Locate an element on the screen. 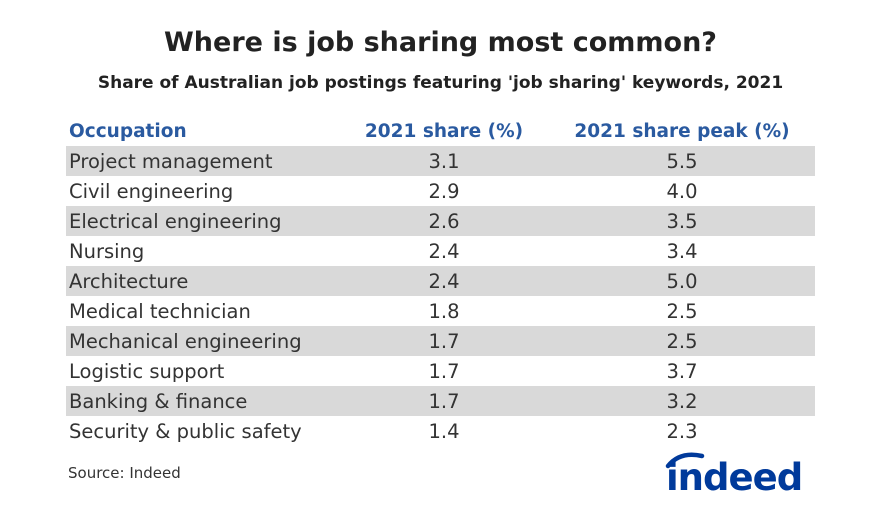  table-row: Architecture 2.4 5.0 is located at coordinates (440, 281).